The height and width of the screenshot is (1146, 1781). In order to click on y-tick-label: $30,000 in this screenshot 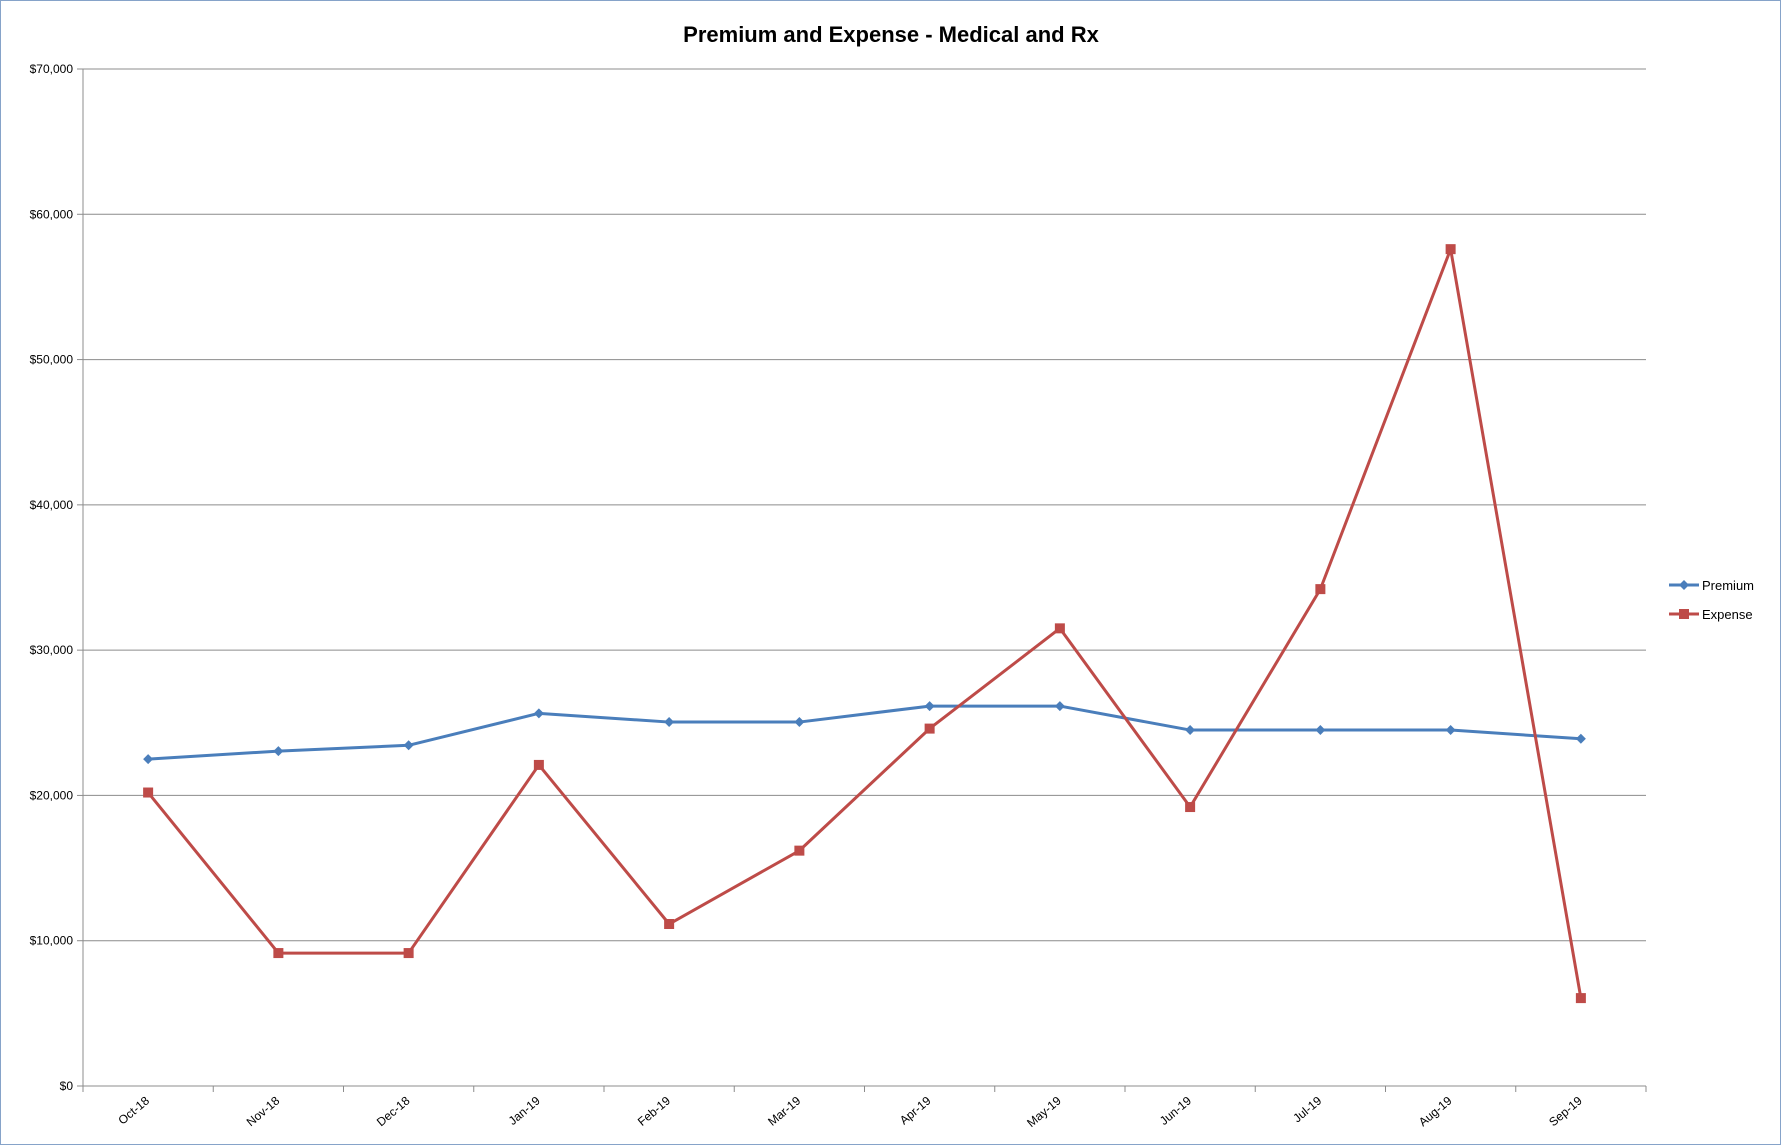, I will do `click(52, 650)`.